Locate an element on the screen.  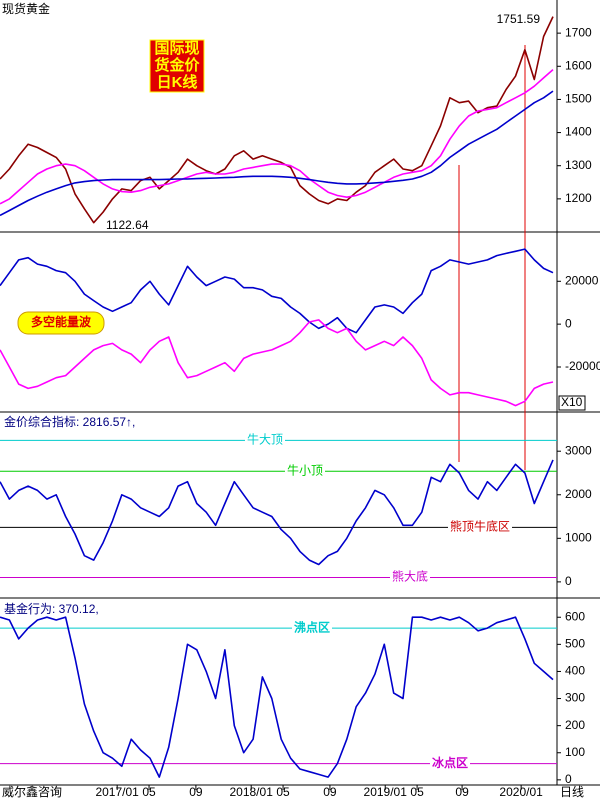
y-tick-label: 600 is located at coordinates (575, 616).